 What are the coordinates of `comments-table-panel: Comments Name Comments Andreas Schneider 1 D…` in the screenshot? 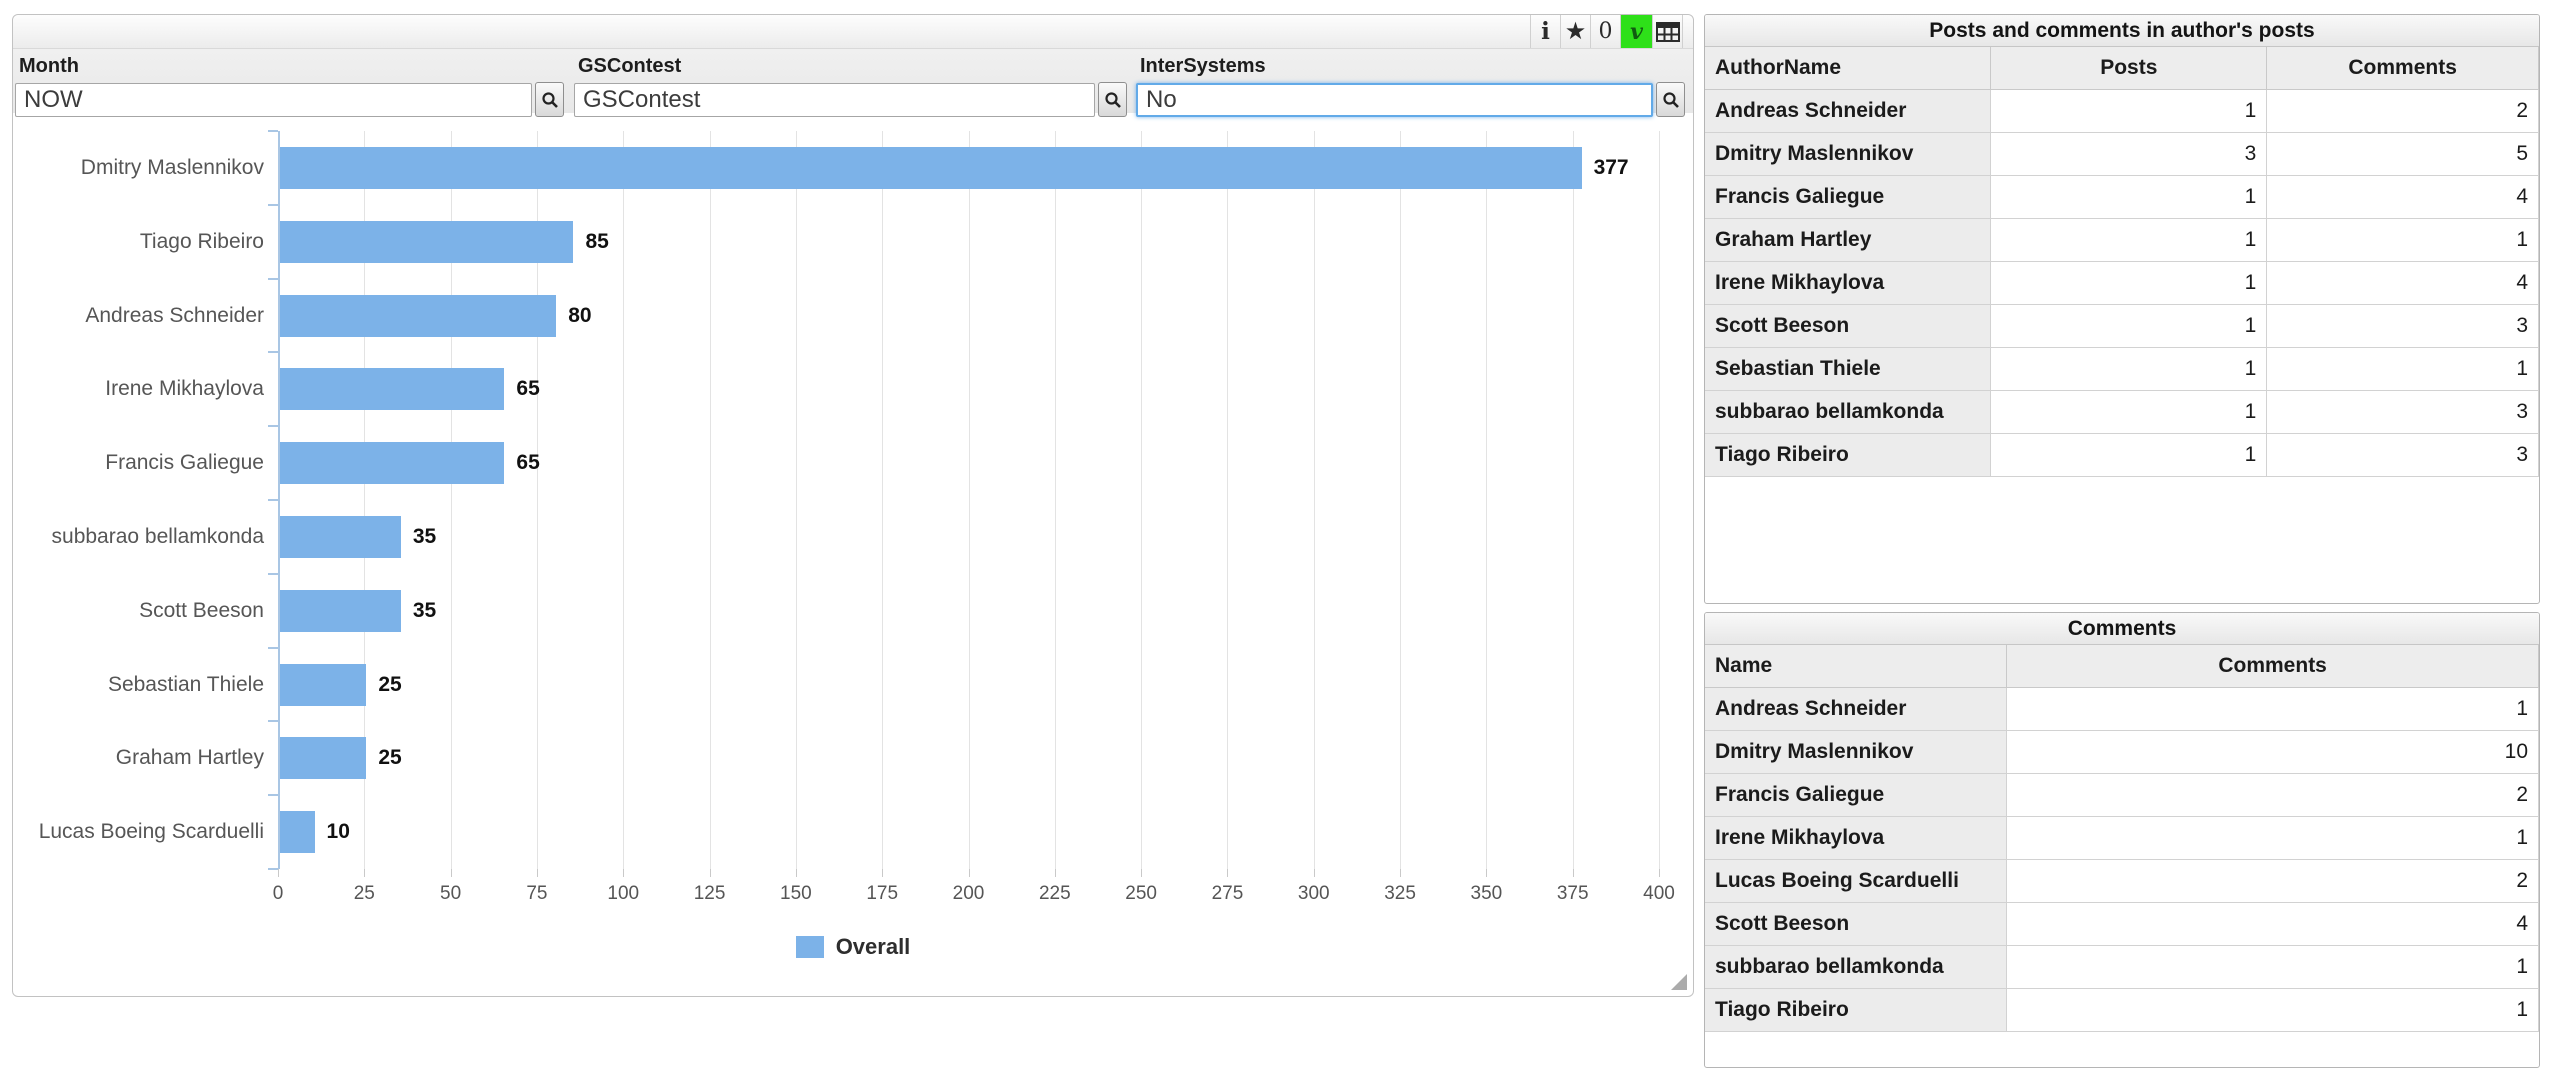 It's located at (2122, 840).